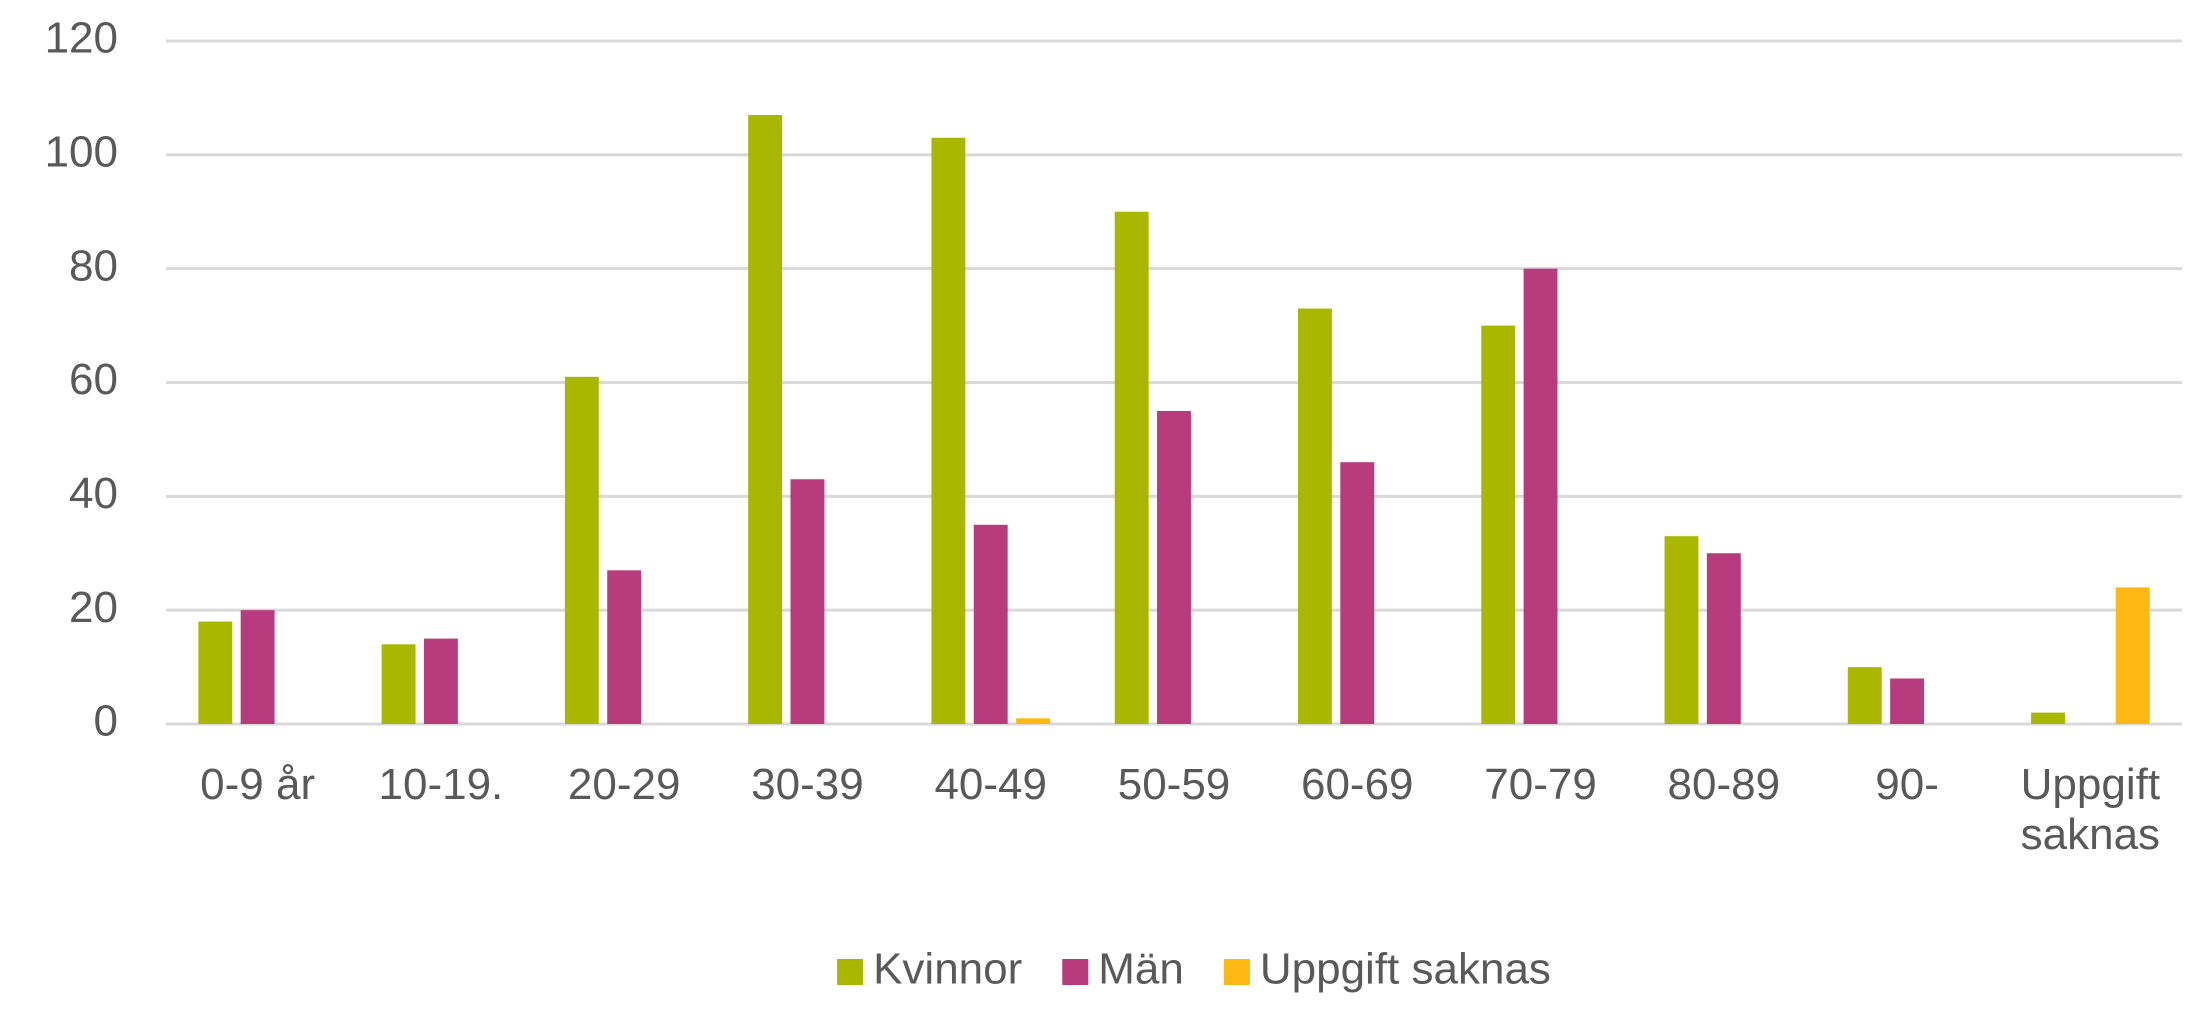  Describe the element at coordinates (106, 721) in the screenshot. I see `y-tick-label: 0` at that location.